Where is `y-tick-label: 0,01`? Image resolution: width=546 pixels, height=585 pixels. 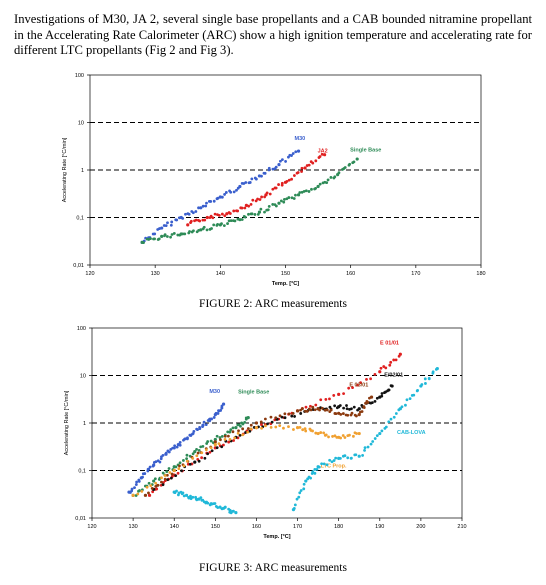
y-tick-label: 0,01 is located at coordinates (78, 266).